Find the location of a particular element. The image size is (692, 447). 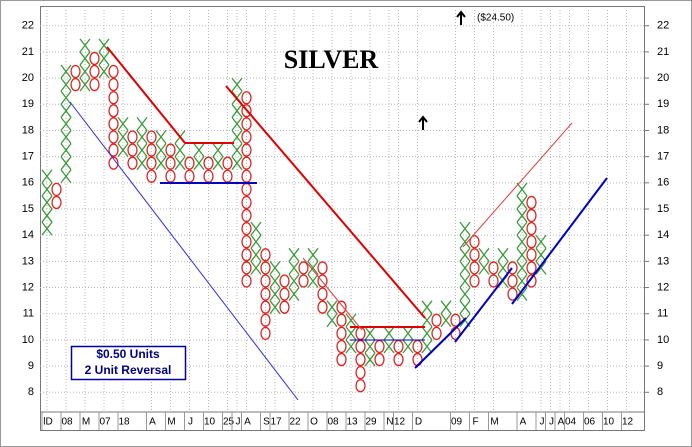

y-tick-label: 19 is located at coordinates (28, 104).